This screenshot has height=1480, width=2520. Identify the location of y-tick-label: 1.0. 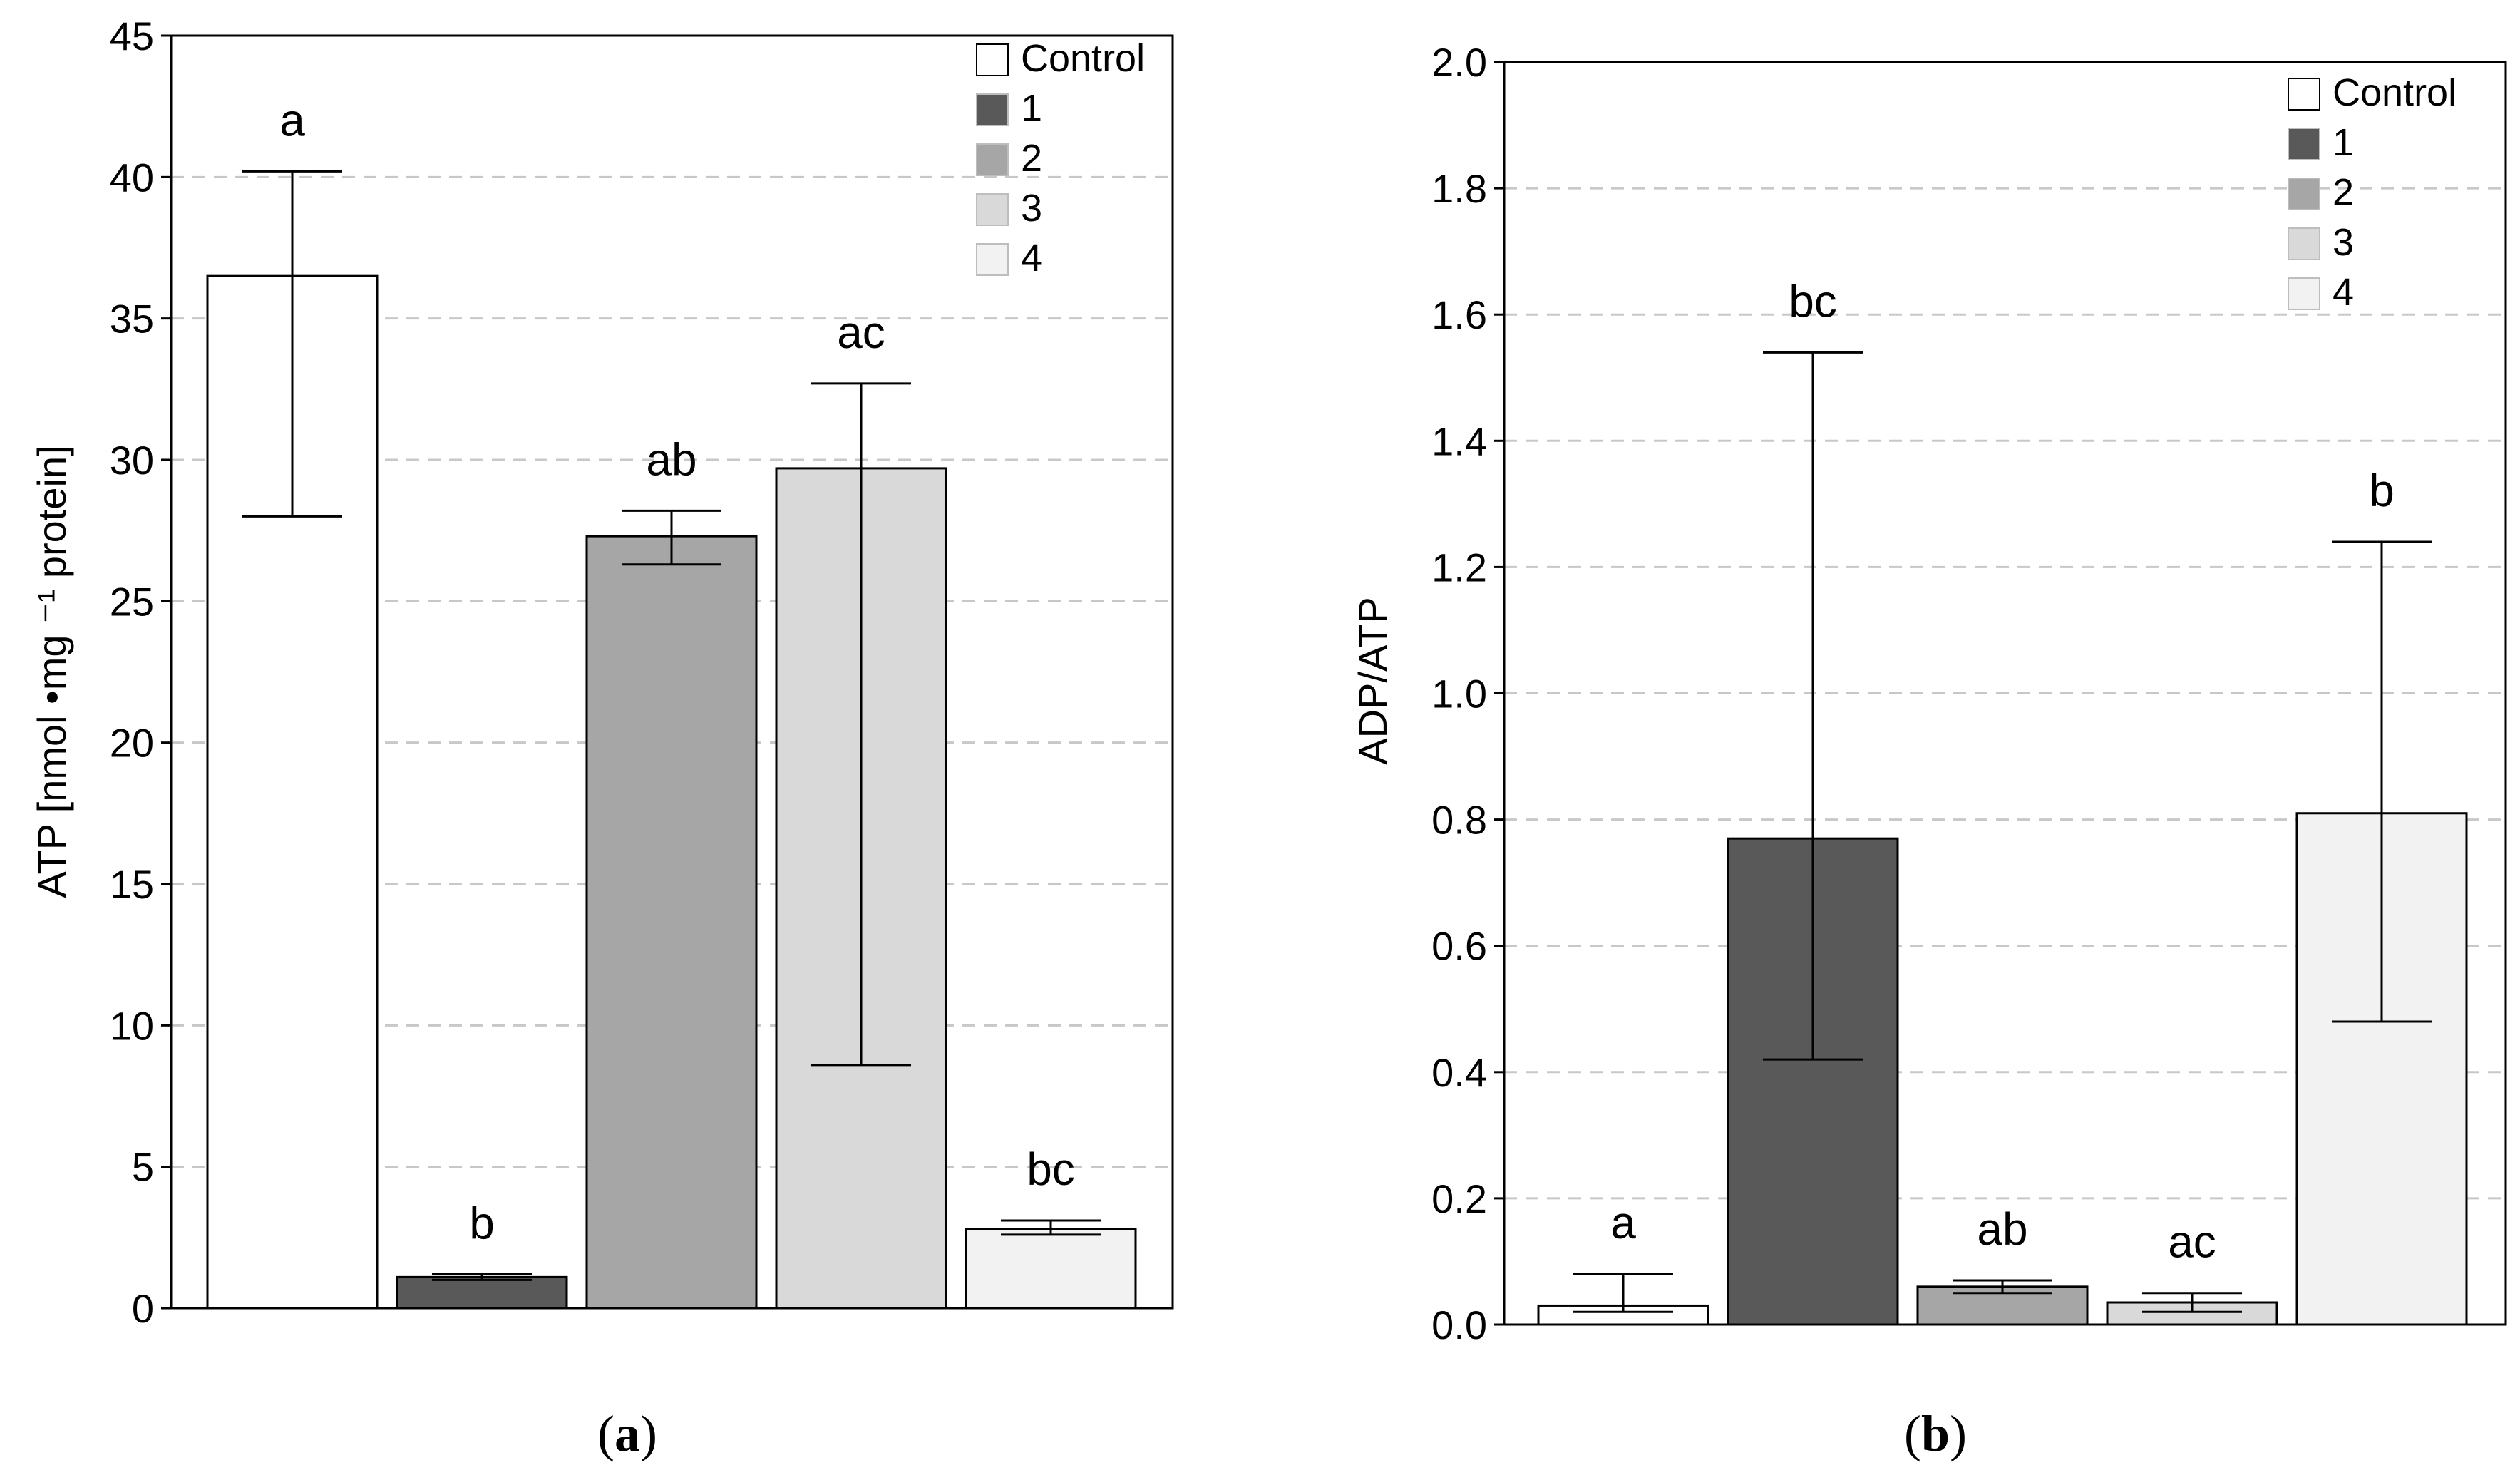
(1459, 694).